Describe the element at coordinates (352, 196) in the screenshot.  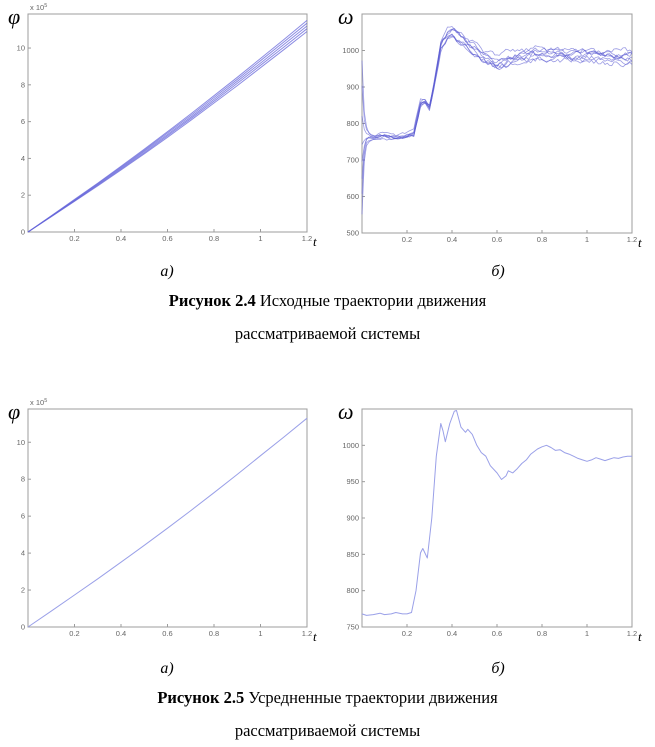
I see `y-tick-label: 600` at that location.